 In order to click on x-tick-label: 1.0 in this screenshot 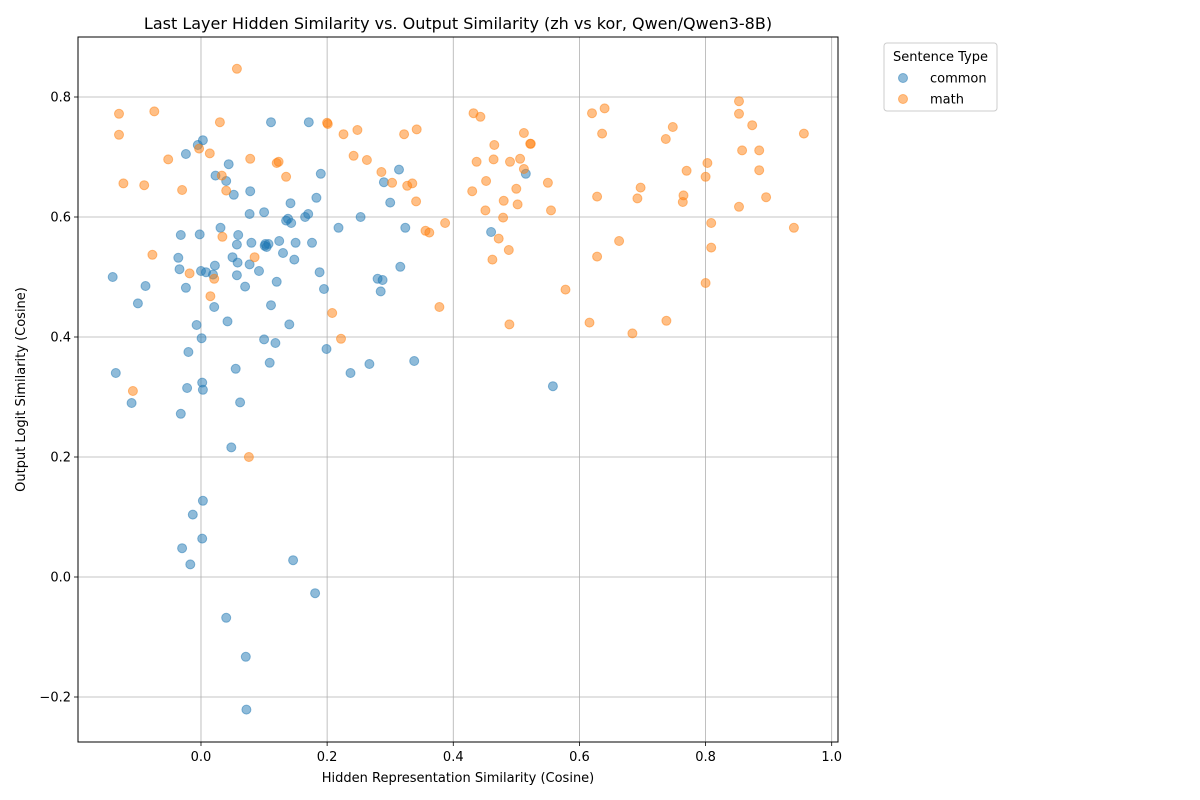, I will do `click(831, 757)`.